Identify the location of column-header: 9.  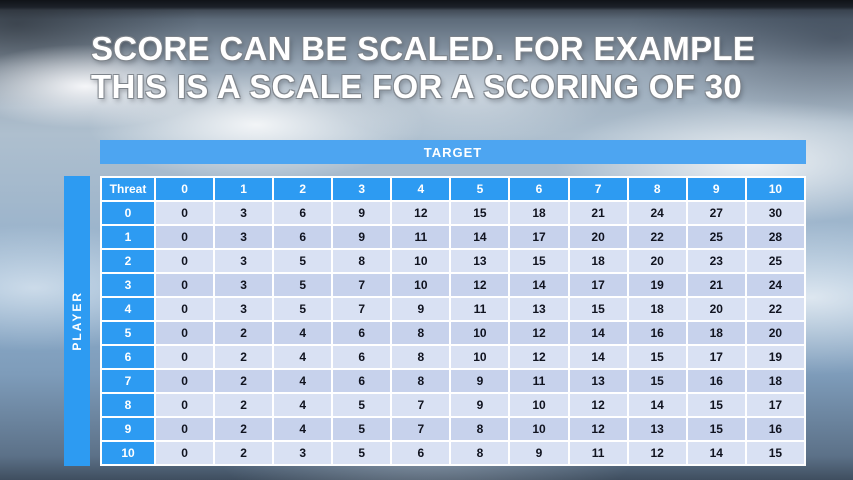
(716, 189).